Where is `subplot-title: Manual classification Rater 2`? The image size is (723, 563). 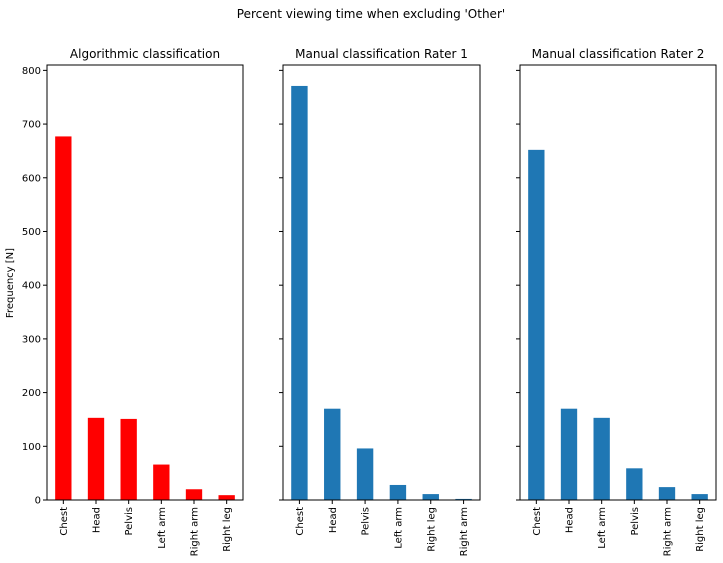
subplot-title: Manual classification Rater 2 is located at coordinates (618, 54).